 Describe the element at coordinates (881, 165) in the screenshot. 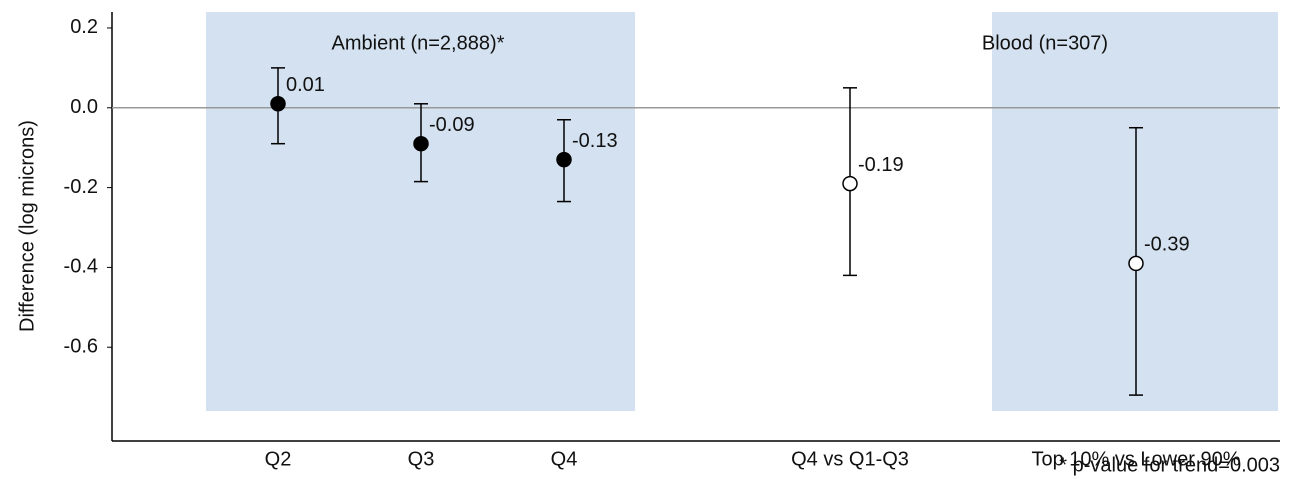

I see `value-label: -0.19` at that location.